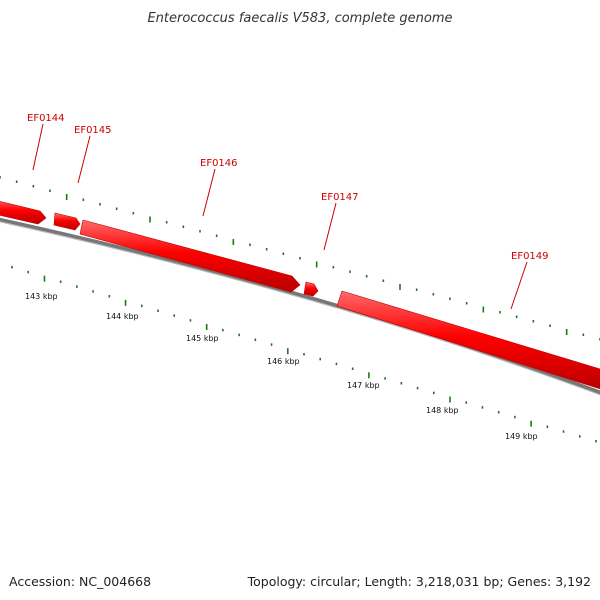 This screenshot has width=600, height=600. I want to click on gene-arrow-ef0146, so click(190, 256).